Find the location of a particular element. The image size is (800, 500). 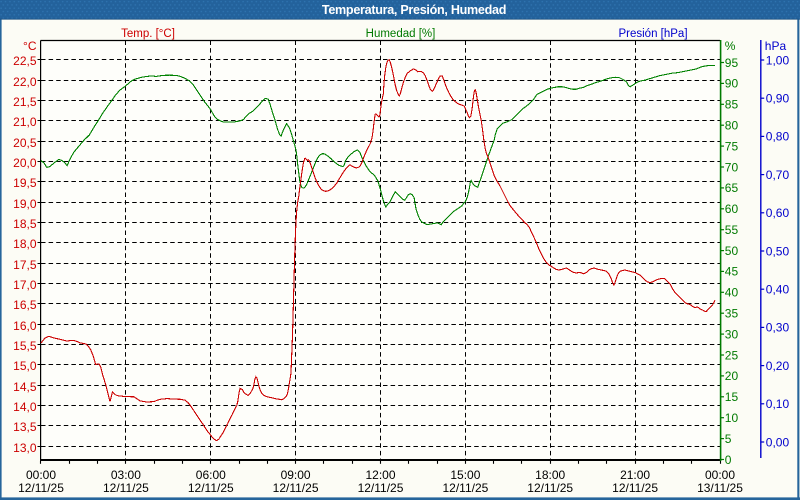

svg-text: 21,0 is located at coordinates (25, 122).